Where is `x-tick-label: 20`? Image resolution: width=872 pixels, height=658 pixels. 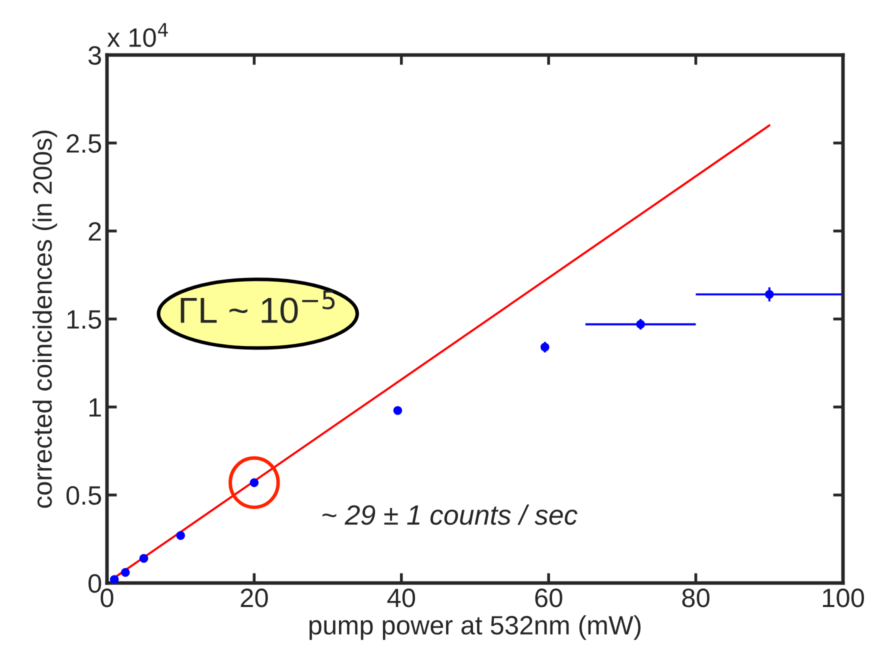 x-tick-label: 20 is located at coordinates (254, 598).